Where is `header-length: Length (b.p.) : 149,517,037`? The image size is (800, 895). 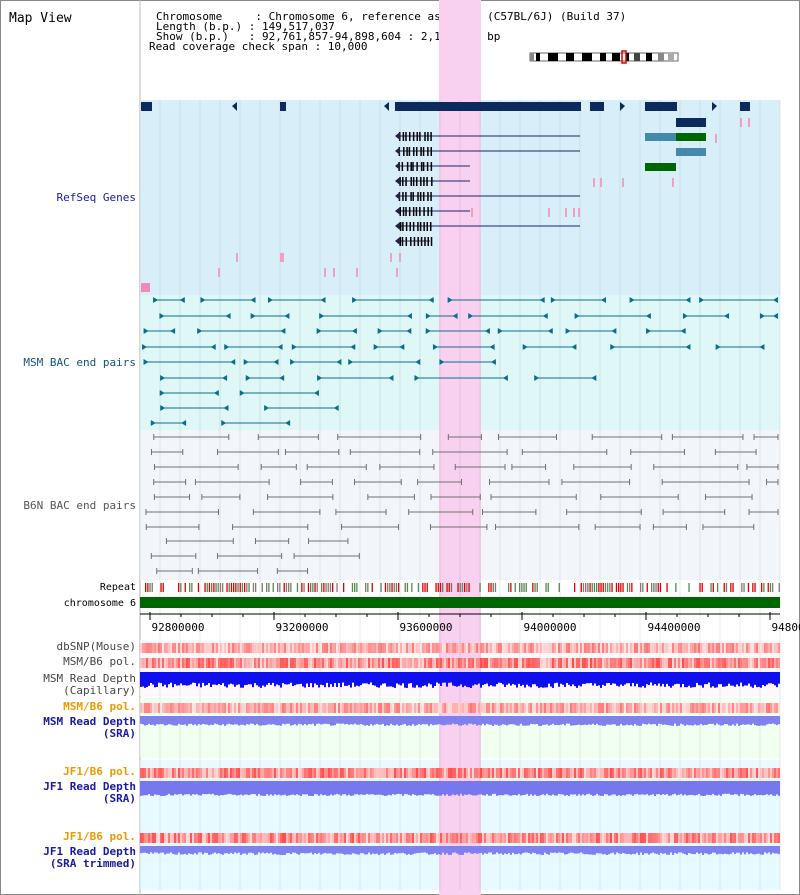 header-length: Length (b.p.) : 149,517,037 is located at coordinates (245, 26).